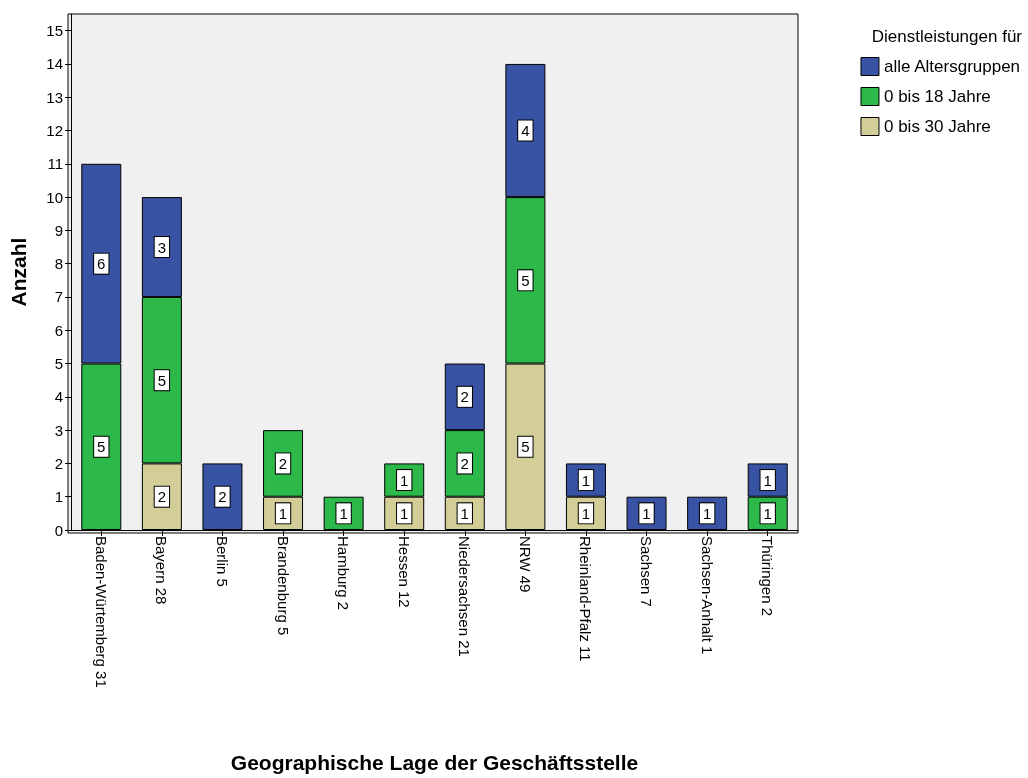  I want to click on x-tick-label: Brandenburg 5, so click(283, 586).